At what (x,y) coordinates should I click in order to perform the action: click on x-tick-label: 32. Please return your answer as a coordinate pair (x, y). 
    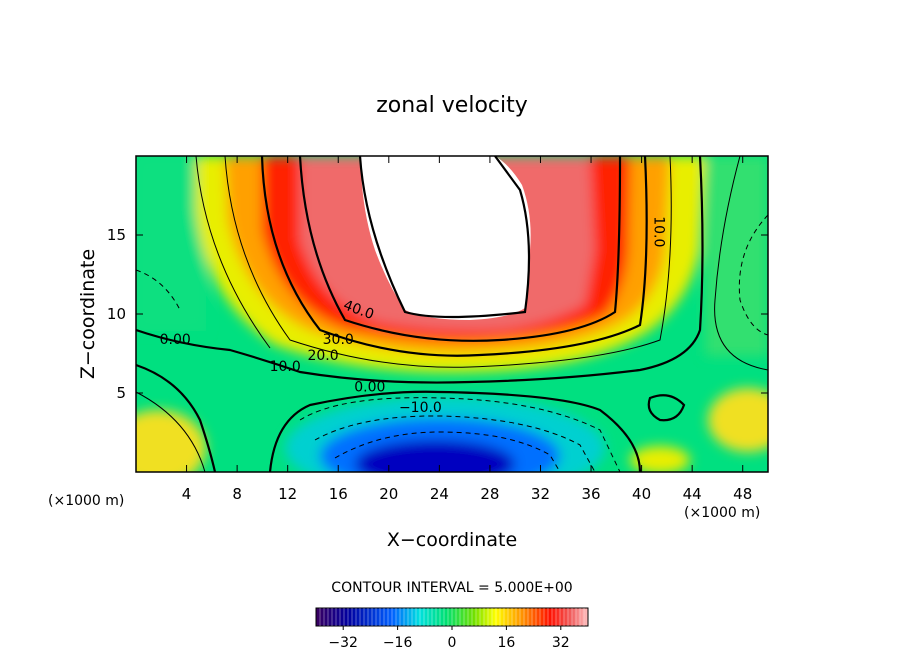
    Looking at the image, I should click on (540, 494).